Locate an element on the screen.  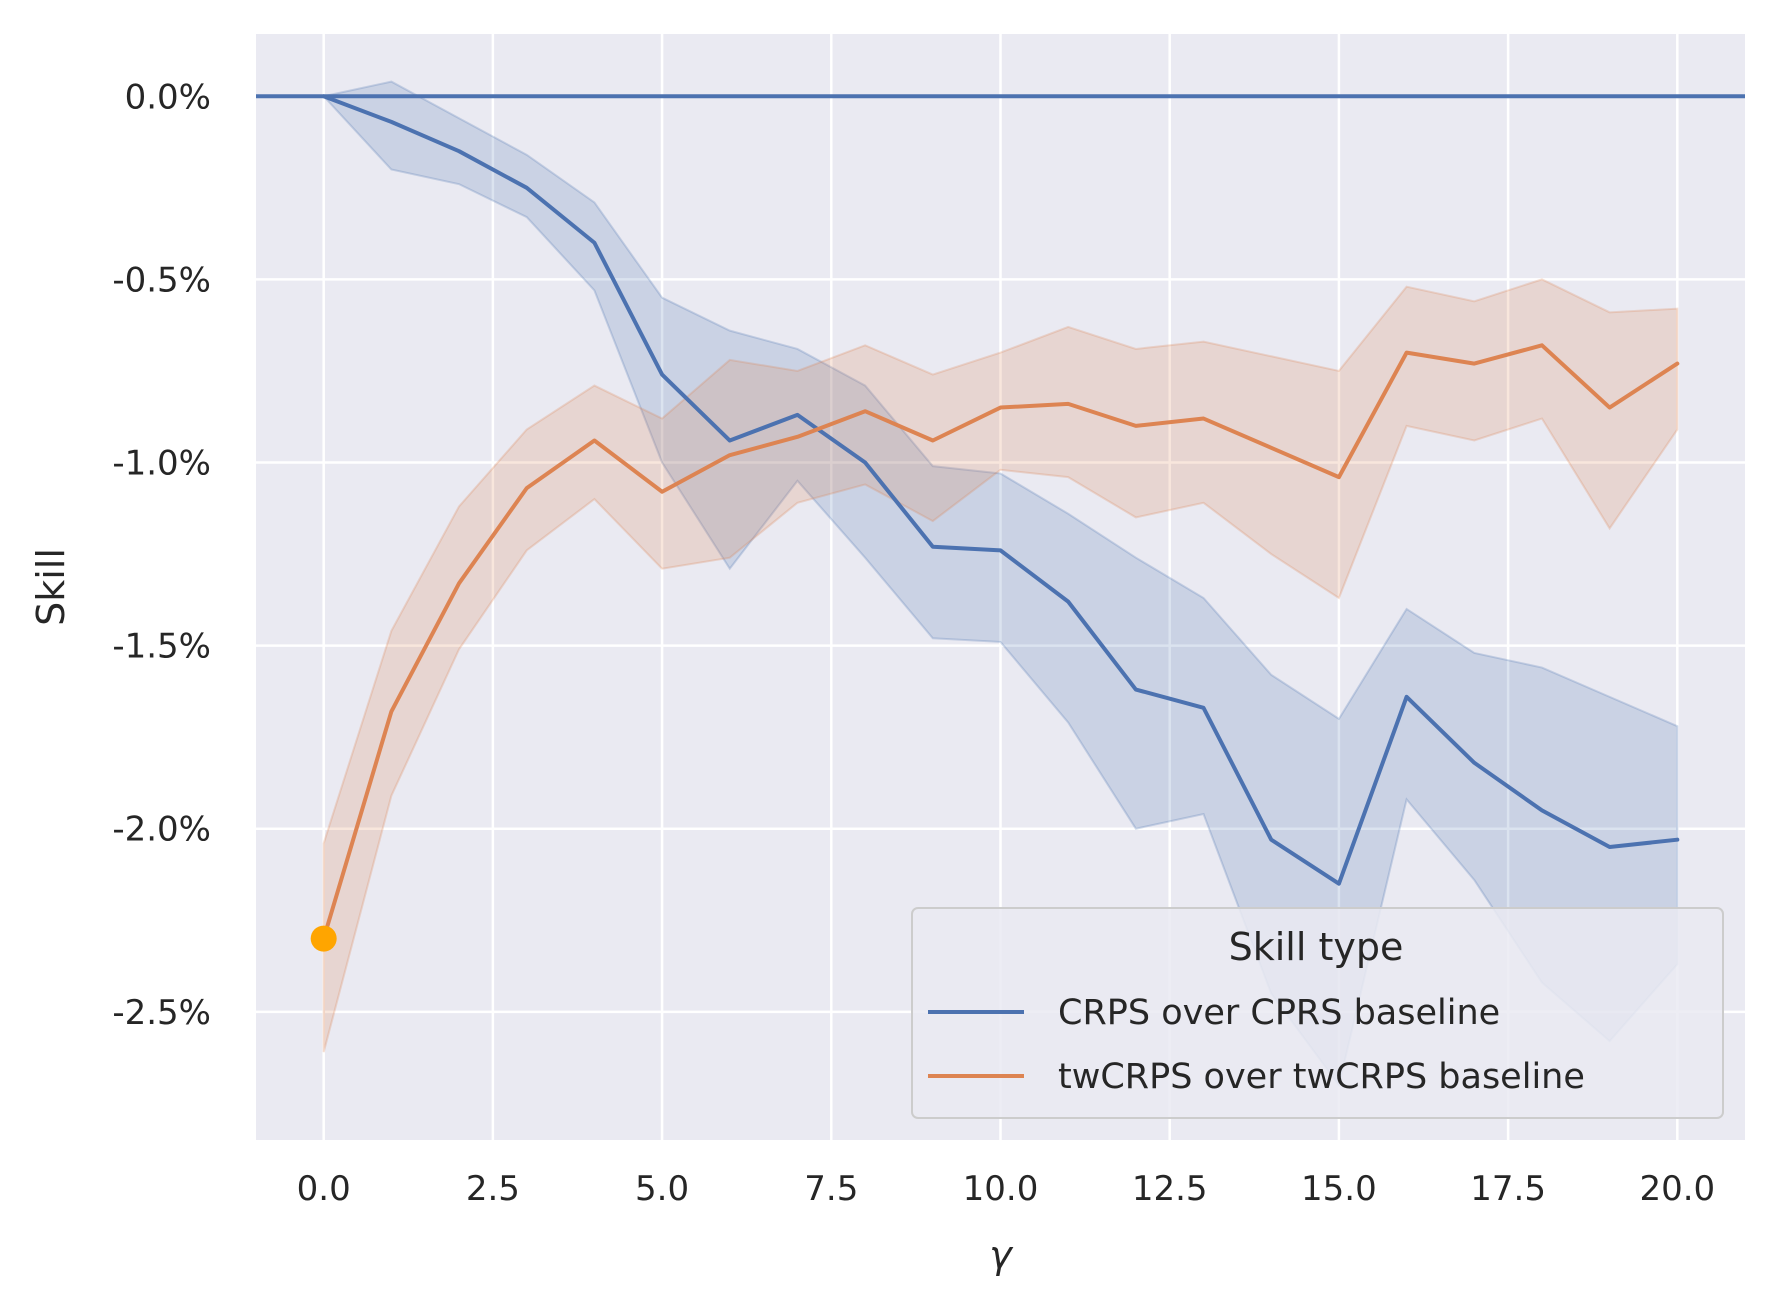
x-tick-label: 15.0 is located at coordinates (1339, 1189).